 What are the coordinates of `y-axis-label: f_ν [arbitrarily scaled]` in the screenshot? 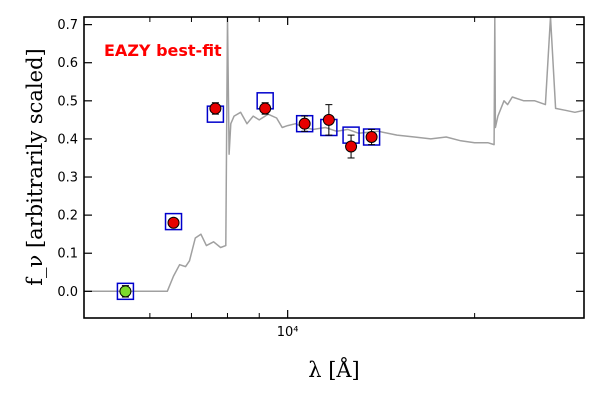 It's located at (35, 166).